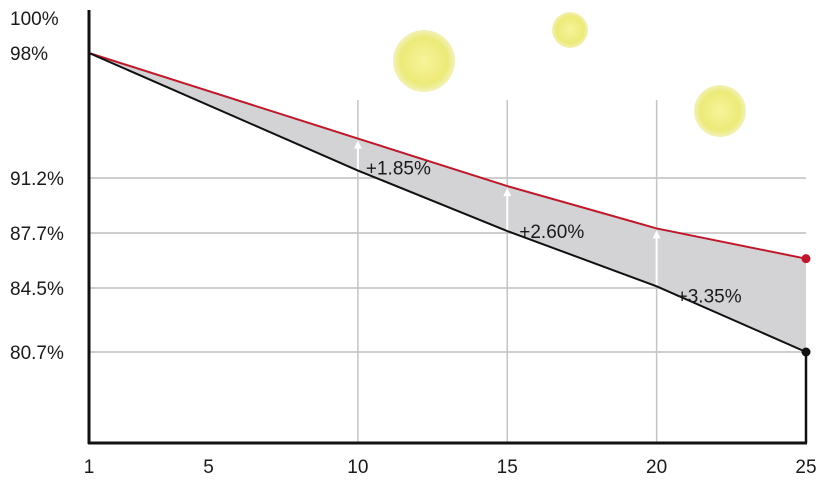 The height and width of the screenshot is (481, 833). I want to click on gain-annotation: +2.60%, so click(551, 232).